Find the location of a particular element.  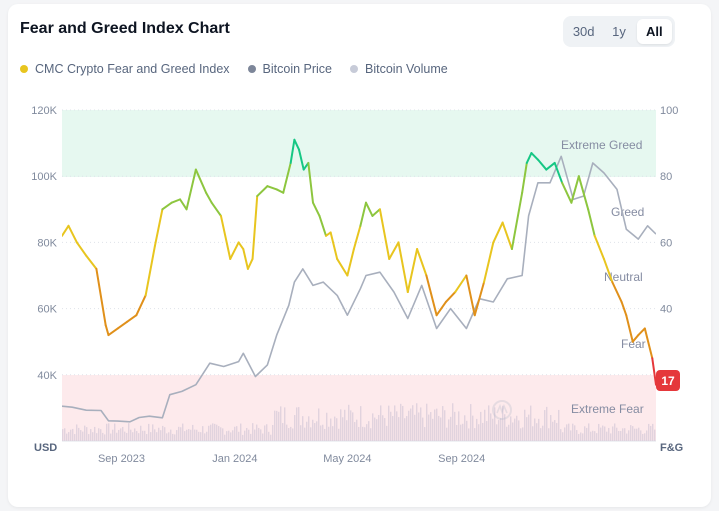

legend-item-bitcoin-volume: Bitcoin Volume is located at coordinates (399, 69).